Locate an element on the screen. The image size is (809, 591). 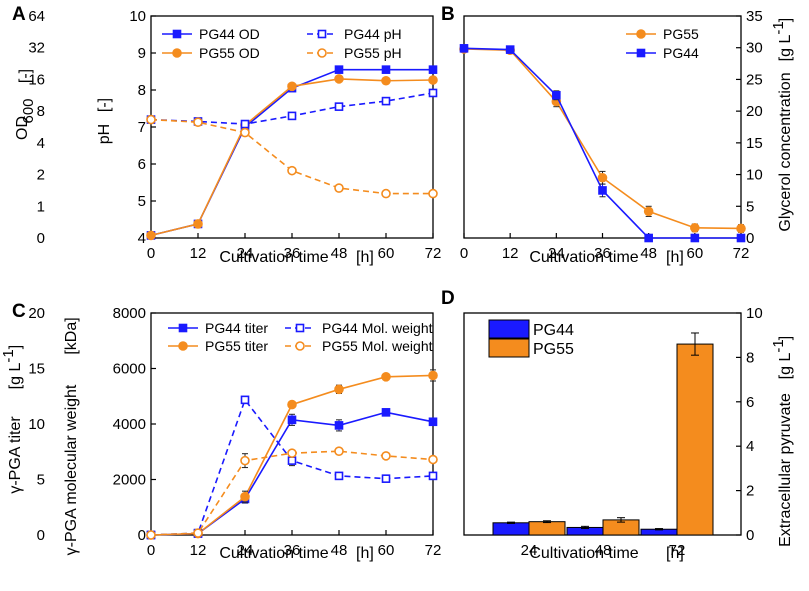
ph-axis-tick-label: 8 is located at coordinates (142, 90).